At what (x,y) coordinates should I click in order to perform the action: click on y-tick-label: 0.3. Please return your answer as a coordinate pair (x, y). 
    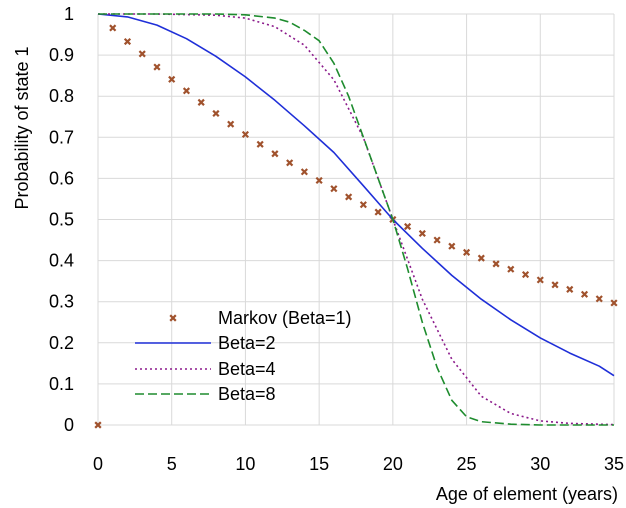
    Looking at the image, I should click on (61, 302).